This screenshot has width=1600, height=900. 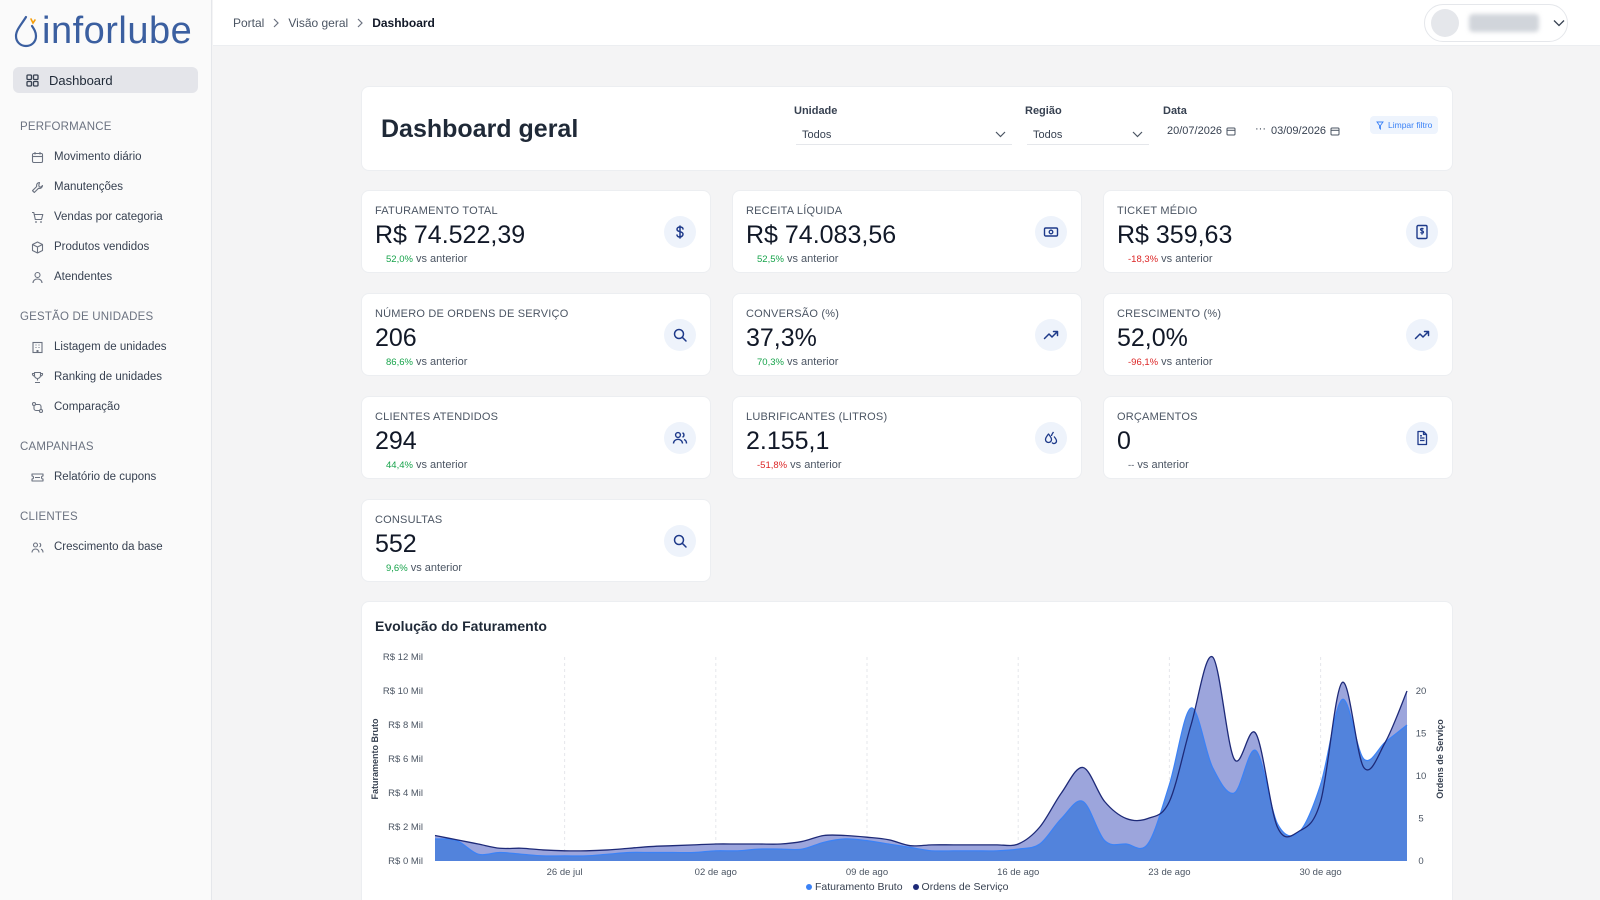 What do you see at coordinates (396, 441) in the screenshot?
I see `kpi-value: 294` at bounding box center [396, 441].